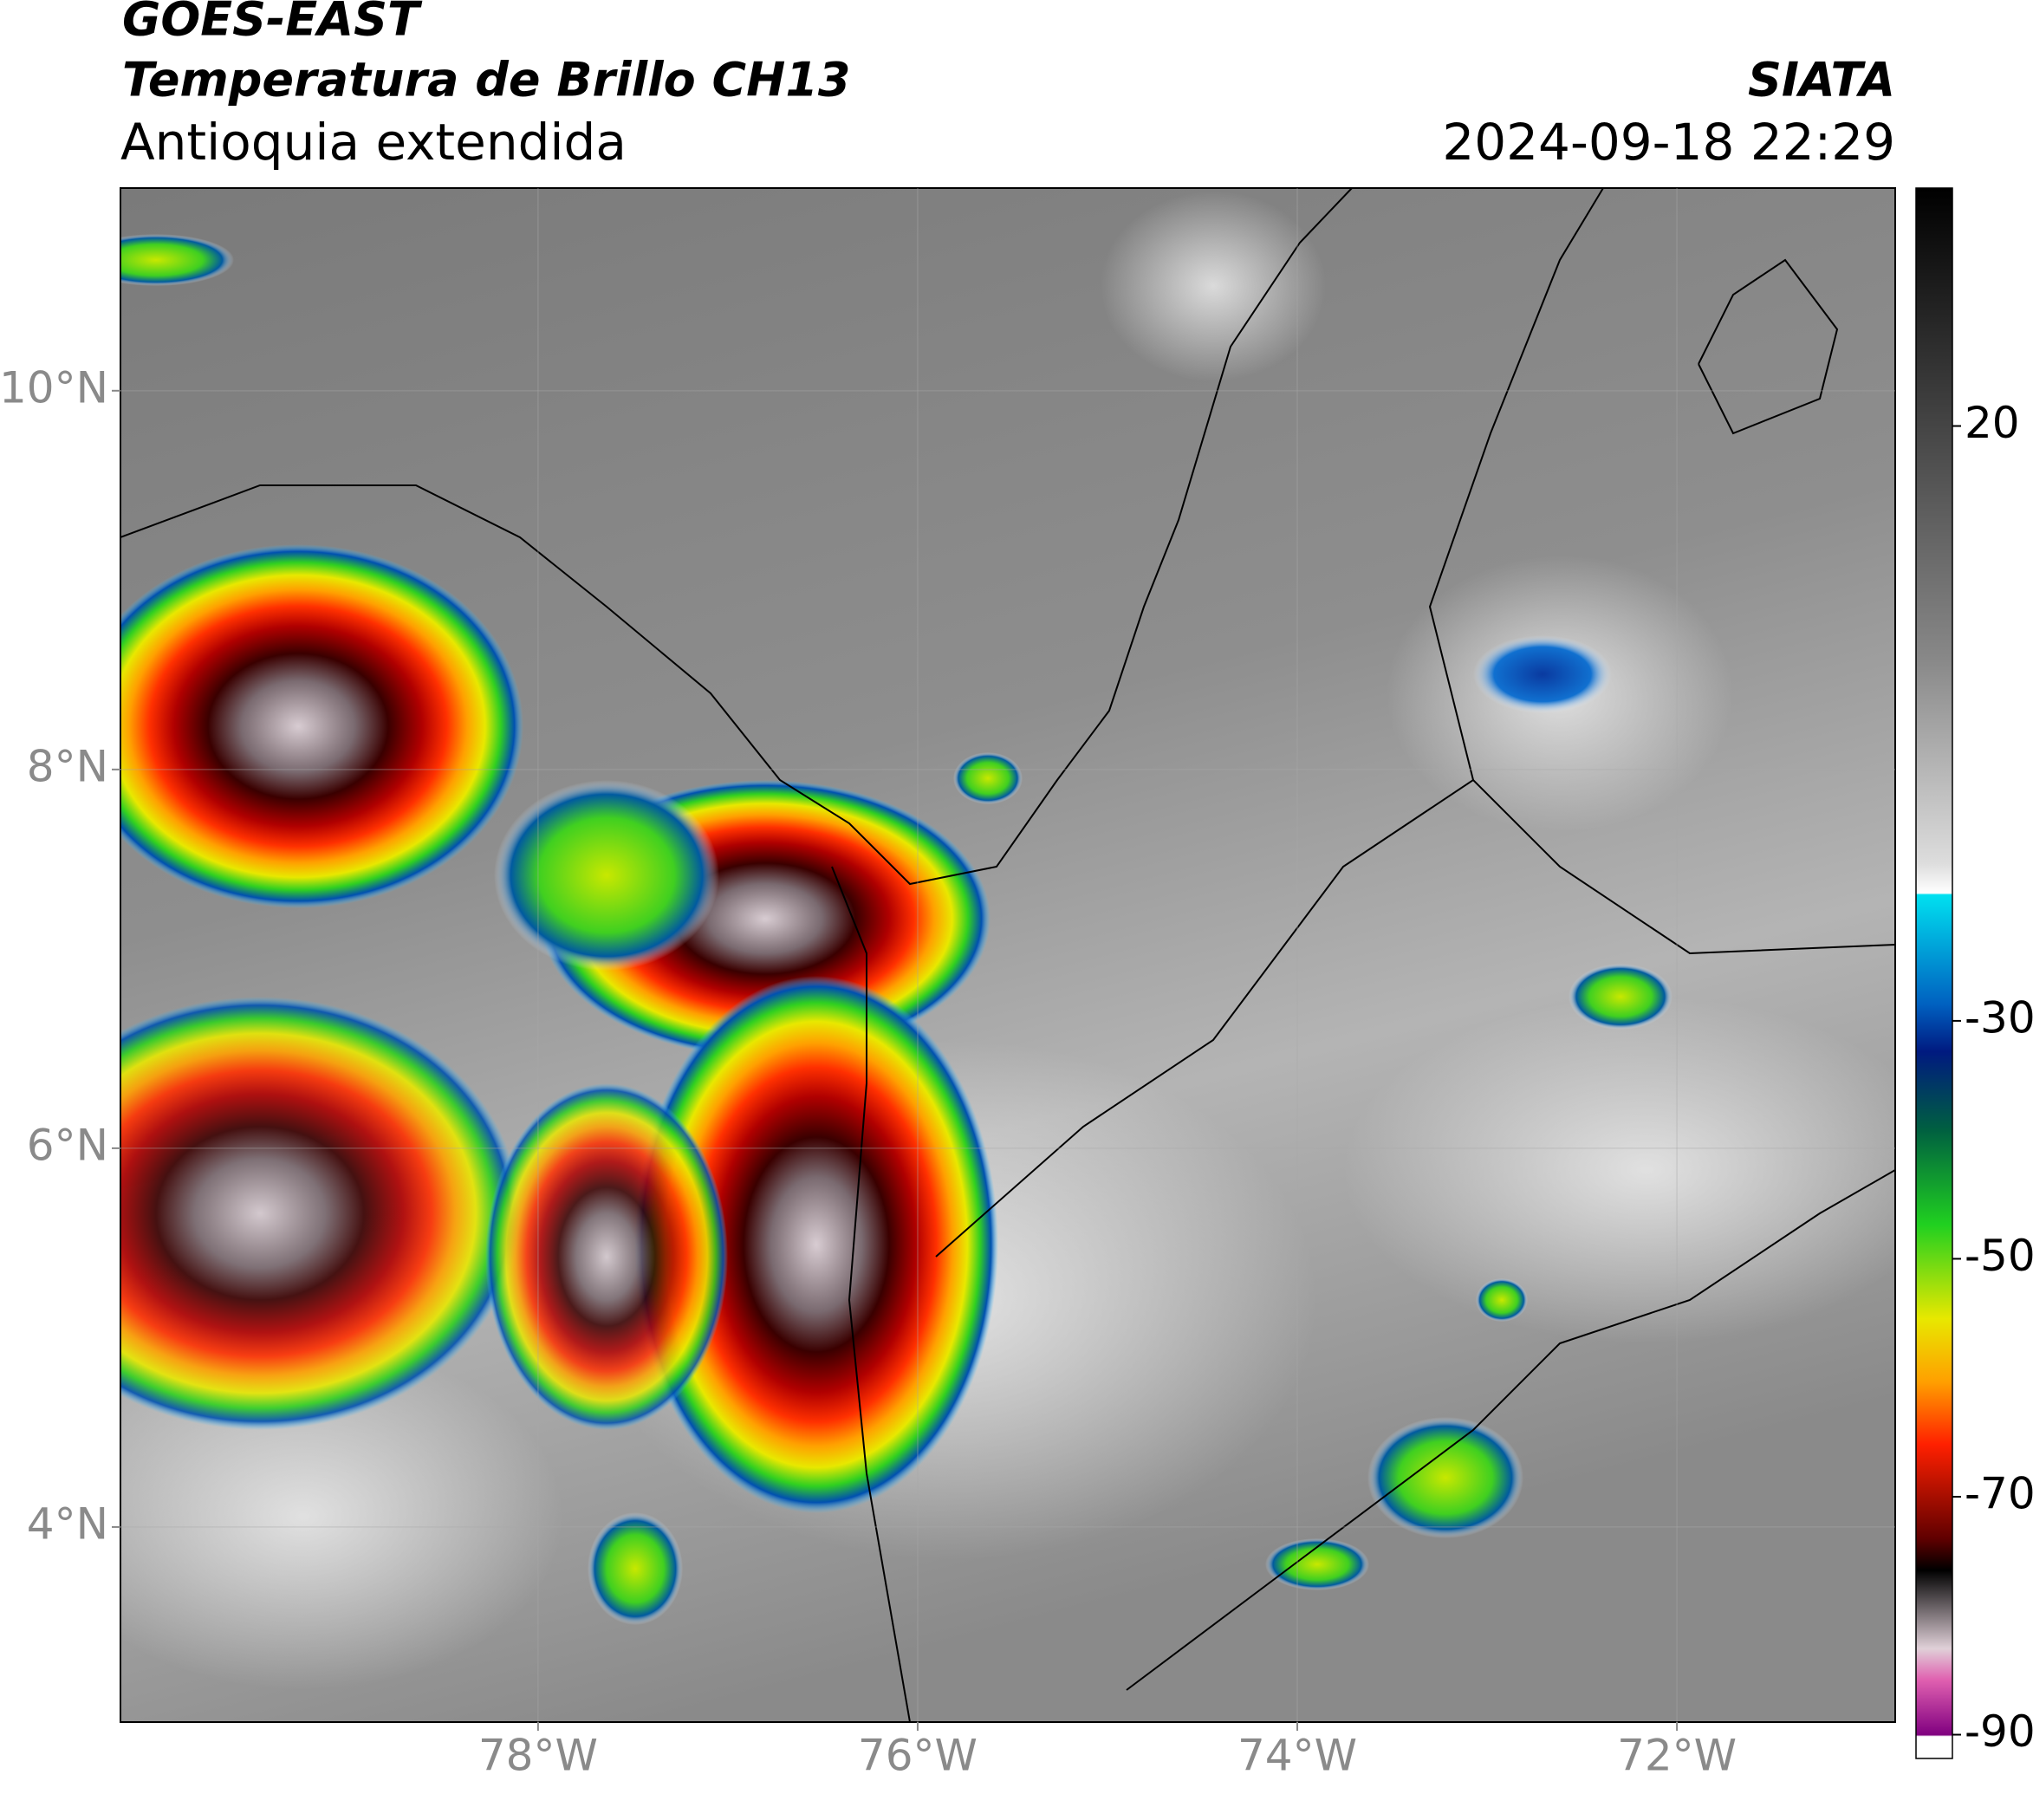 Image resolution: width=2033 pixels, height=1820 pixels. I want to click on source: SIATA, so click(1821, 80).